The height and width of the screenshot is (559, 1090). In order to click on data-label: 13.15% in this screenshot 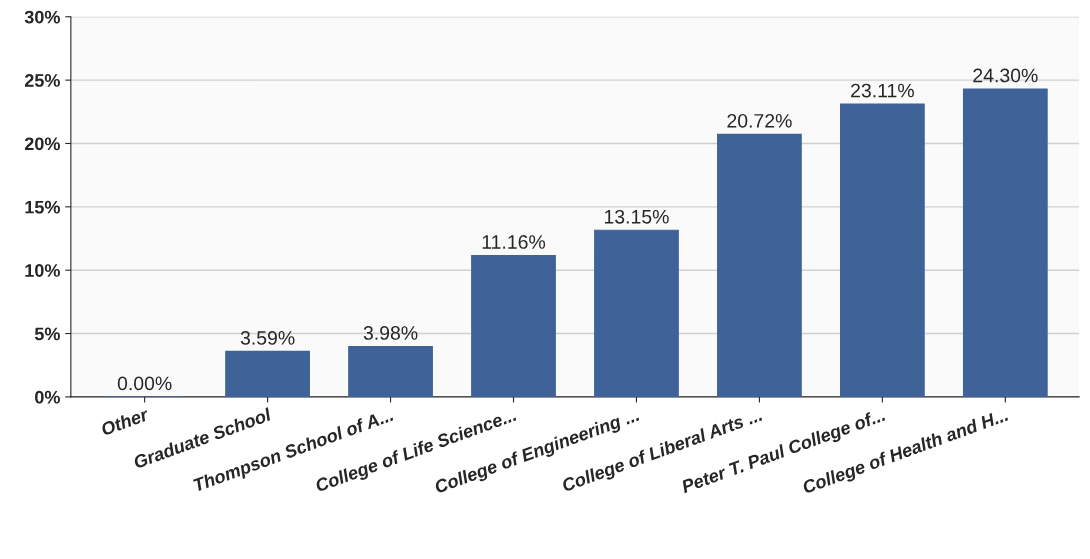, I will do `click(636, 216)`.